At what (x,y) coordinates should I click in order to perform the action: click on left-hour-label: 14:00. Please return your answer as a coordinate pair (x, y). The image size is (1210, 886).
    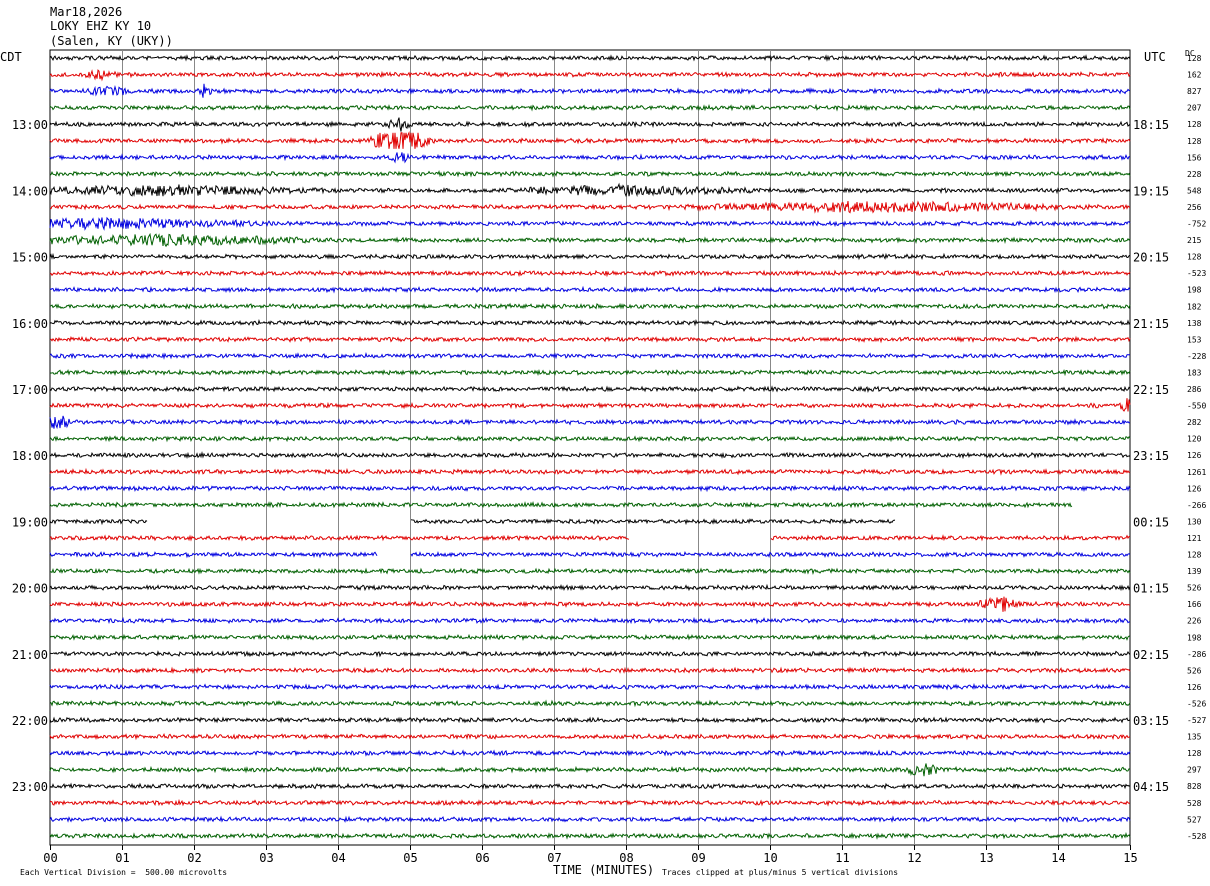
    Looking at the image, I should click on (30, 191).